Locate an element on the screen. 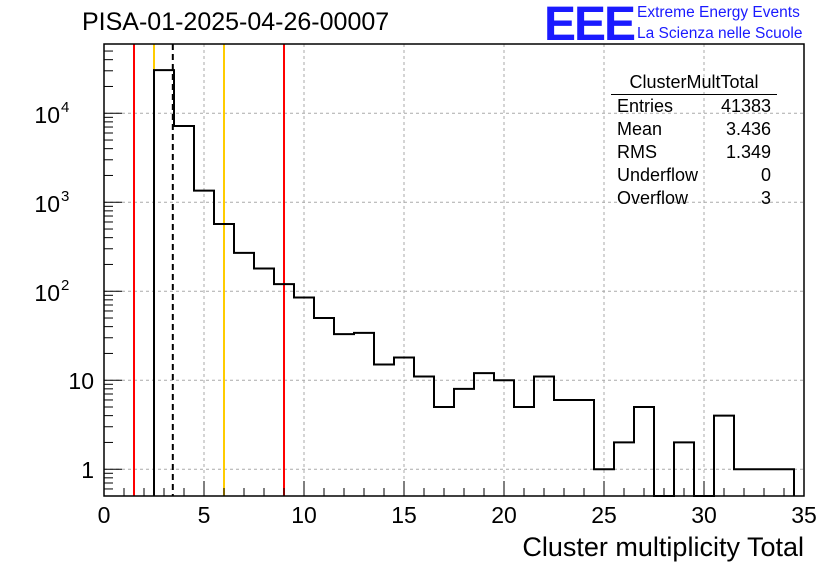 The height and width of the screenshot is (572, 836). stats-value: 1.349 is located at coordinates (748, 152).